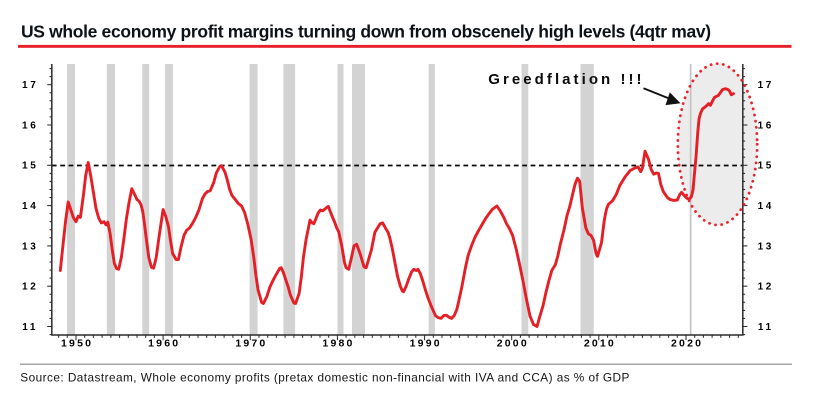 Image resolution: width=817 pixels, height=407 pixels. Describe the element at coordinates (251, 343) in the screenshot. I see `svg-text: 1970` at that location.